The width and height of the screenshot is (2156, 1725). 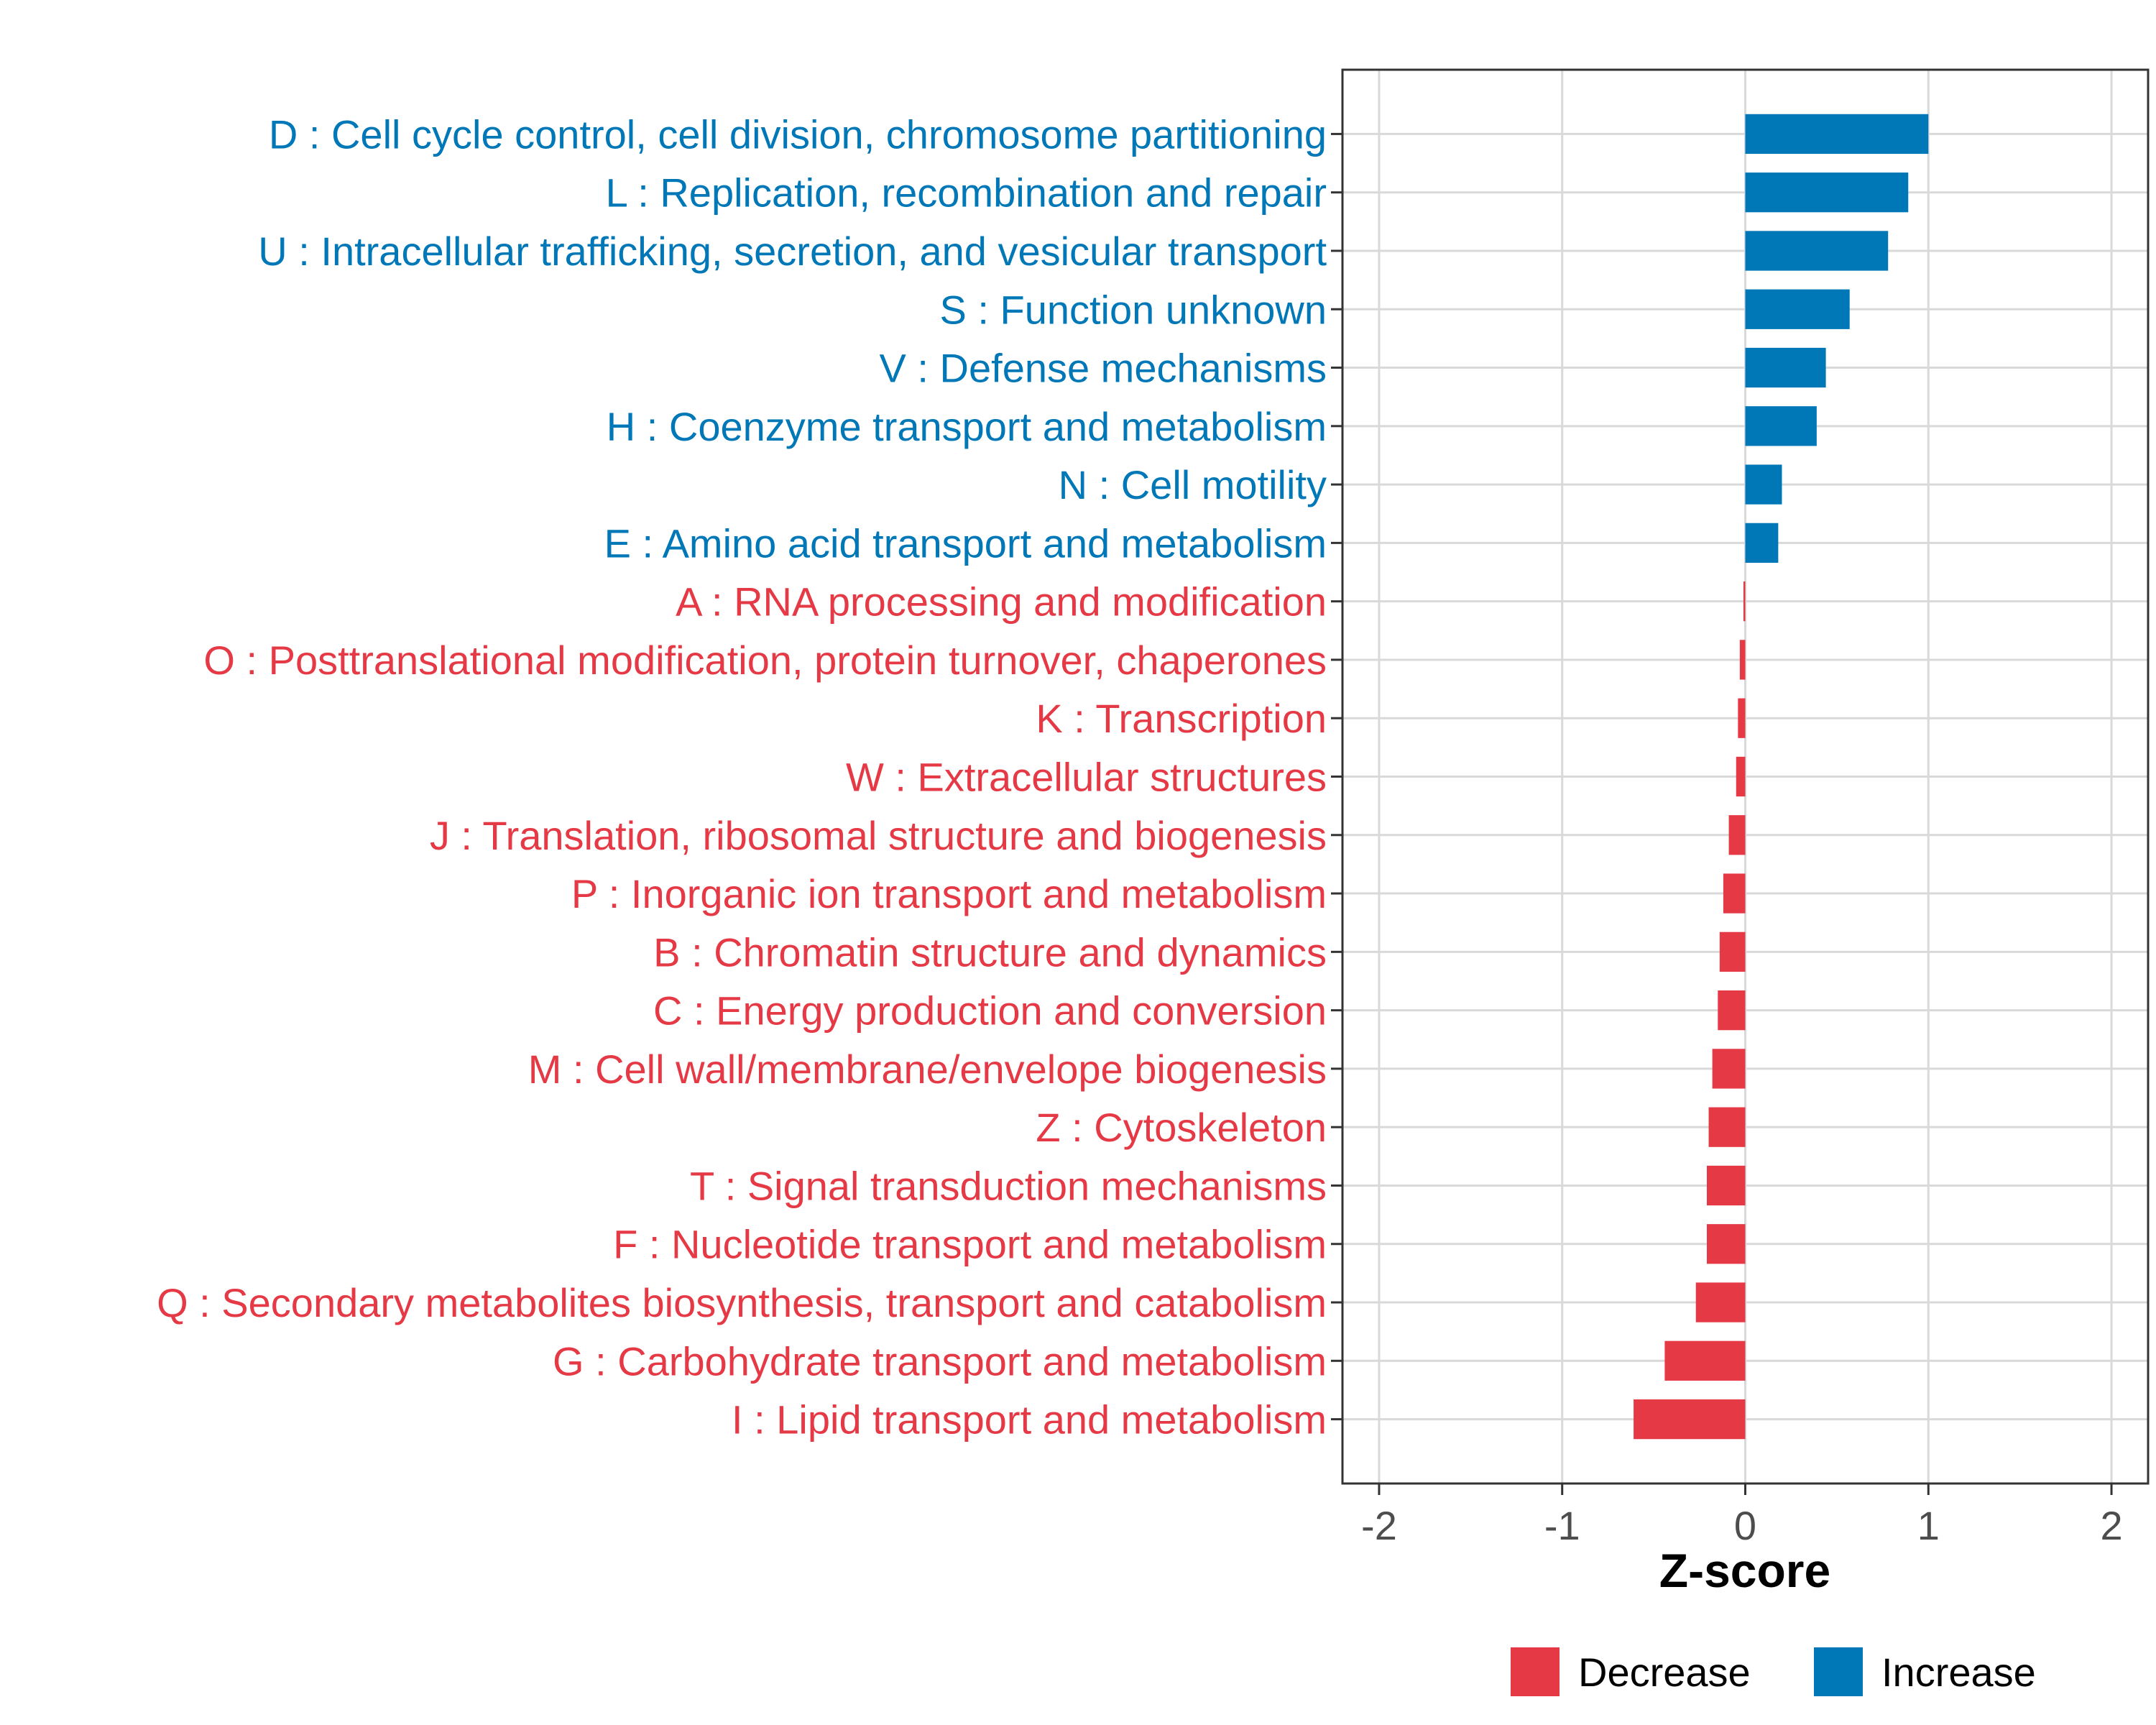 I want to click on bar-n, so click(x=1764, y=484).